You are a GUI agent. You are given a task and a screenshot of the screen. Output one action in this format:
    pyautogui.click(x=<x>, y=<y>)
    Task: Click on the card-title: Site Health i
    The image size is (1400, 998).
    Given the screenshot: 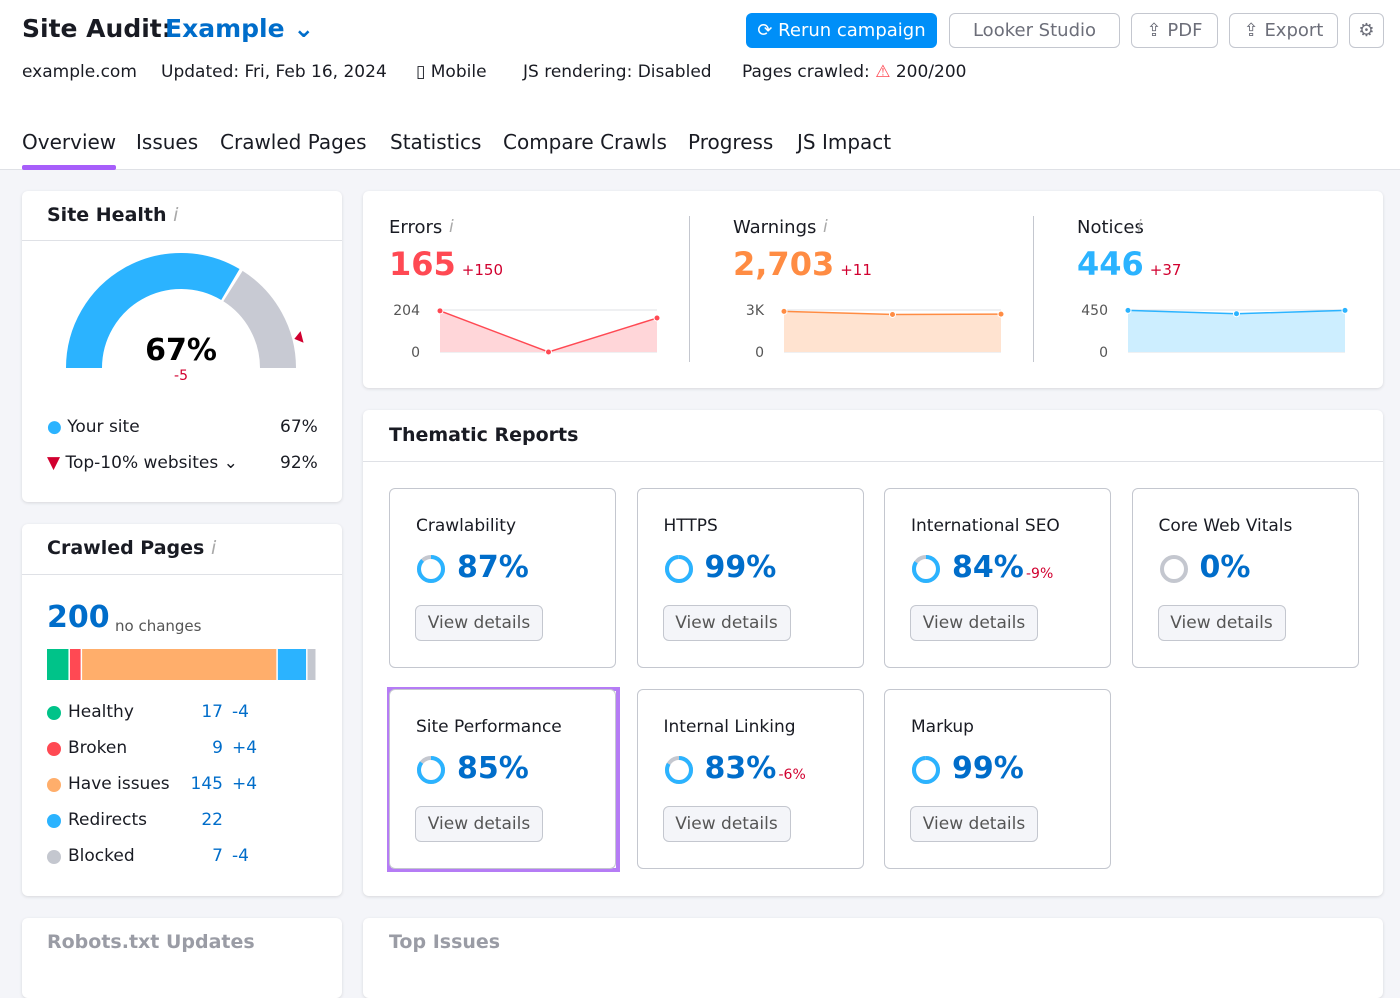 What is the action you would take?
    pyautogui.click(x=113, y=215)
    